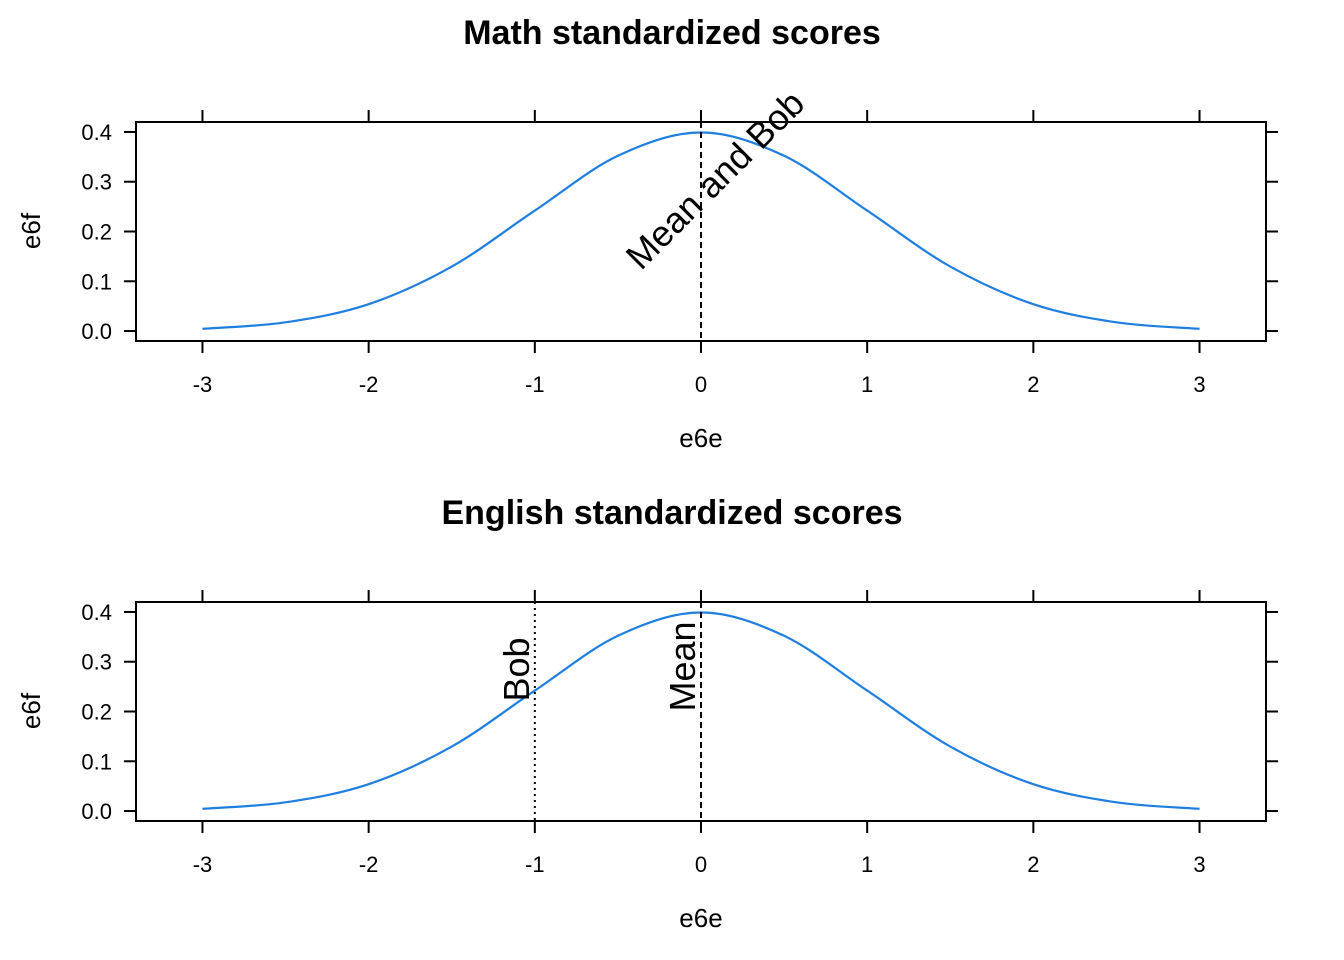 The image size is (1344, 960). I want to click on english-x-tick-label: 2, so click(1033, 864).